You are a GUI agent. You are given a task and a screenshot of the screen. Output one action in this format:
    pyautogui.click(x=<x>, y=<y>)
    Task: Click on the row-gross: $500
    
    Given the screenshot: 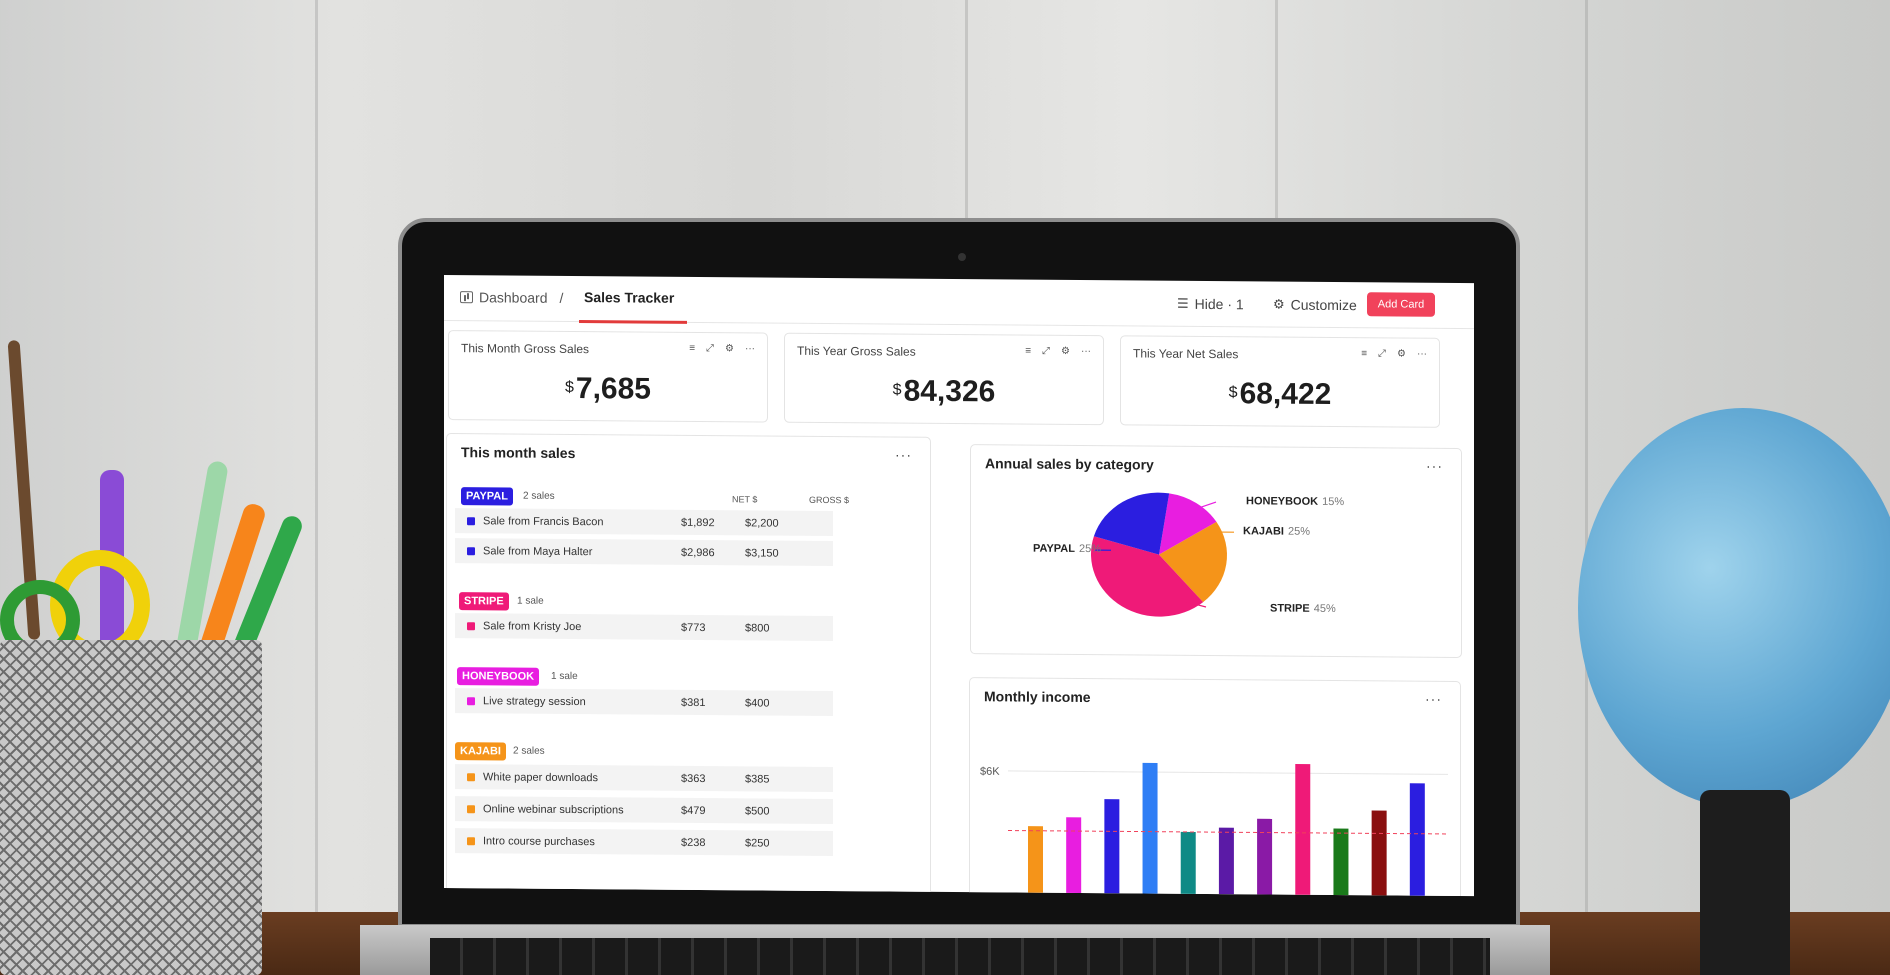 What is the action you would take?
    pyautogui.click(x=757, y=811)
    